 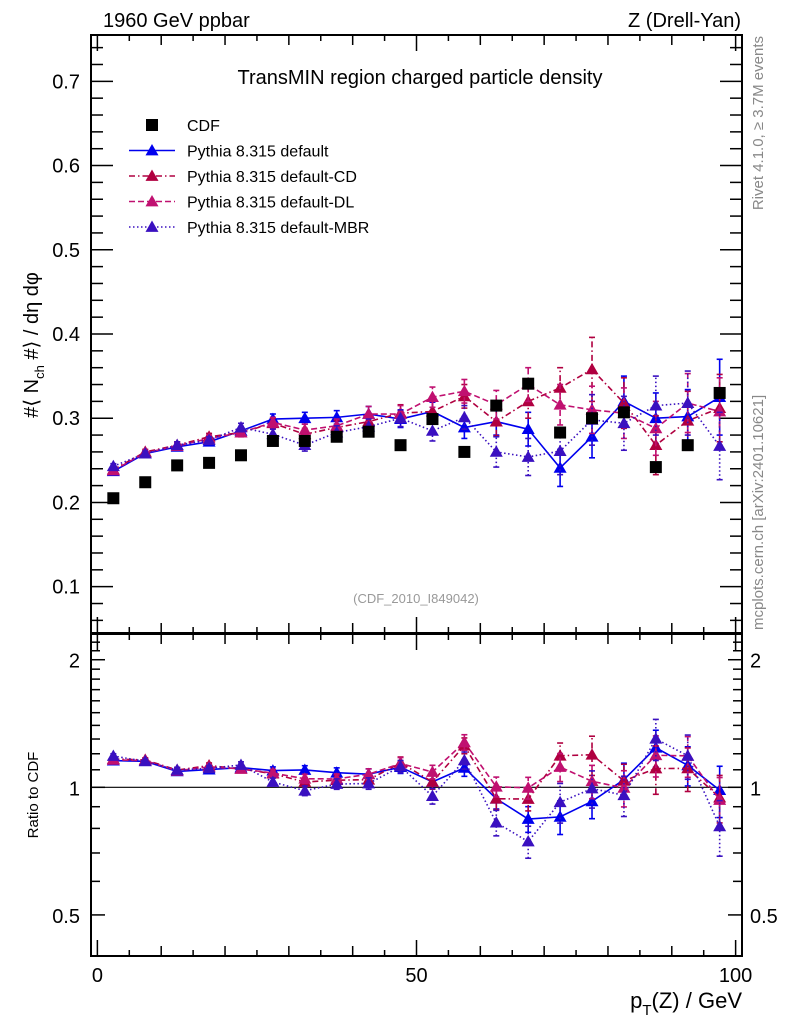 What do you see at coordinates (183, 126) in the screenshot?
I see `legend-entry-cdf: CDF` at bounding box center [183, 126].